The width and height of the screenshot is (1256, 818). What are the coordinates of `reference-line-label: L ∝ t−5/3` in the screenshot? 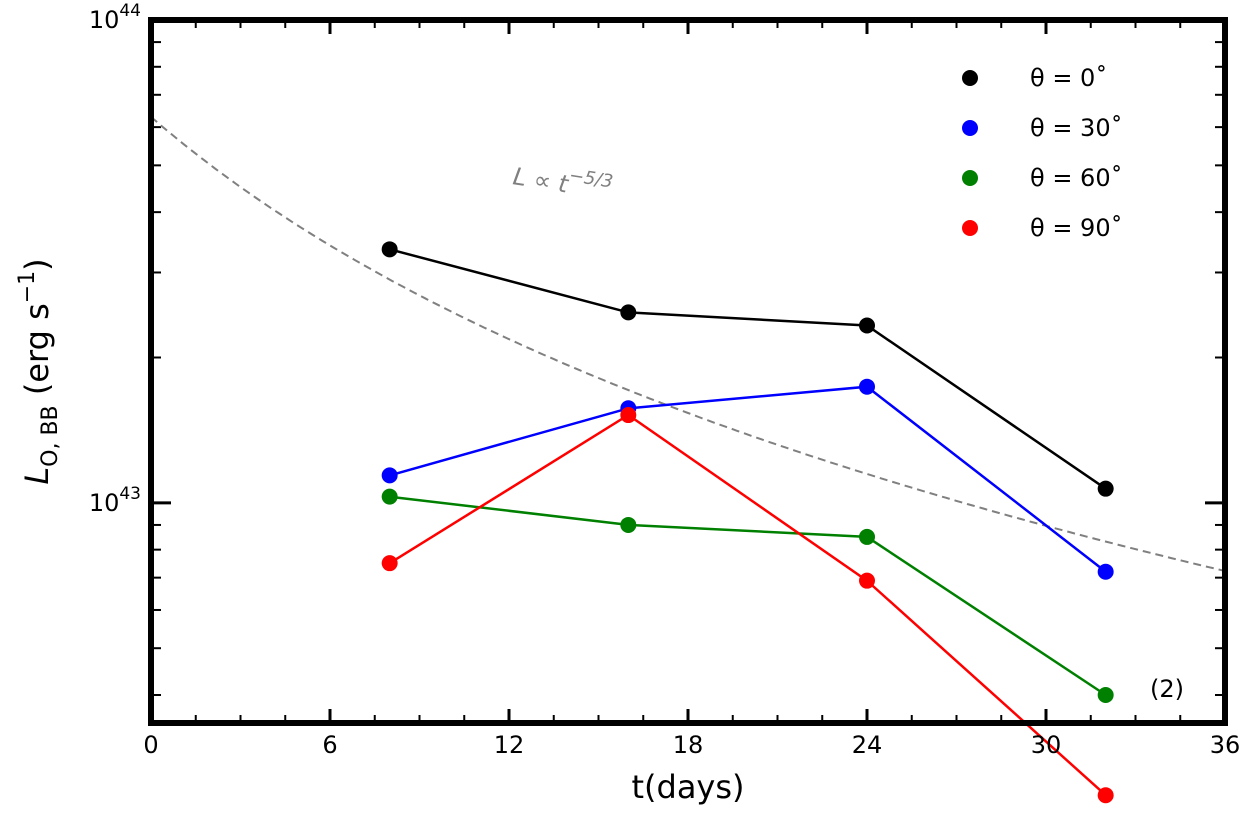 It's located at (562, 180).